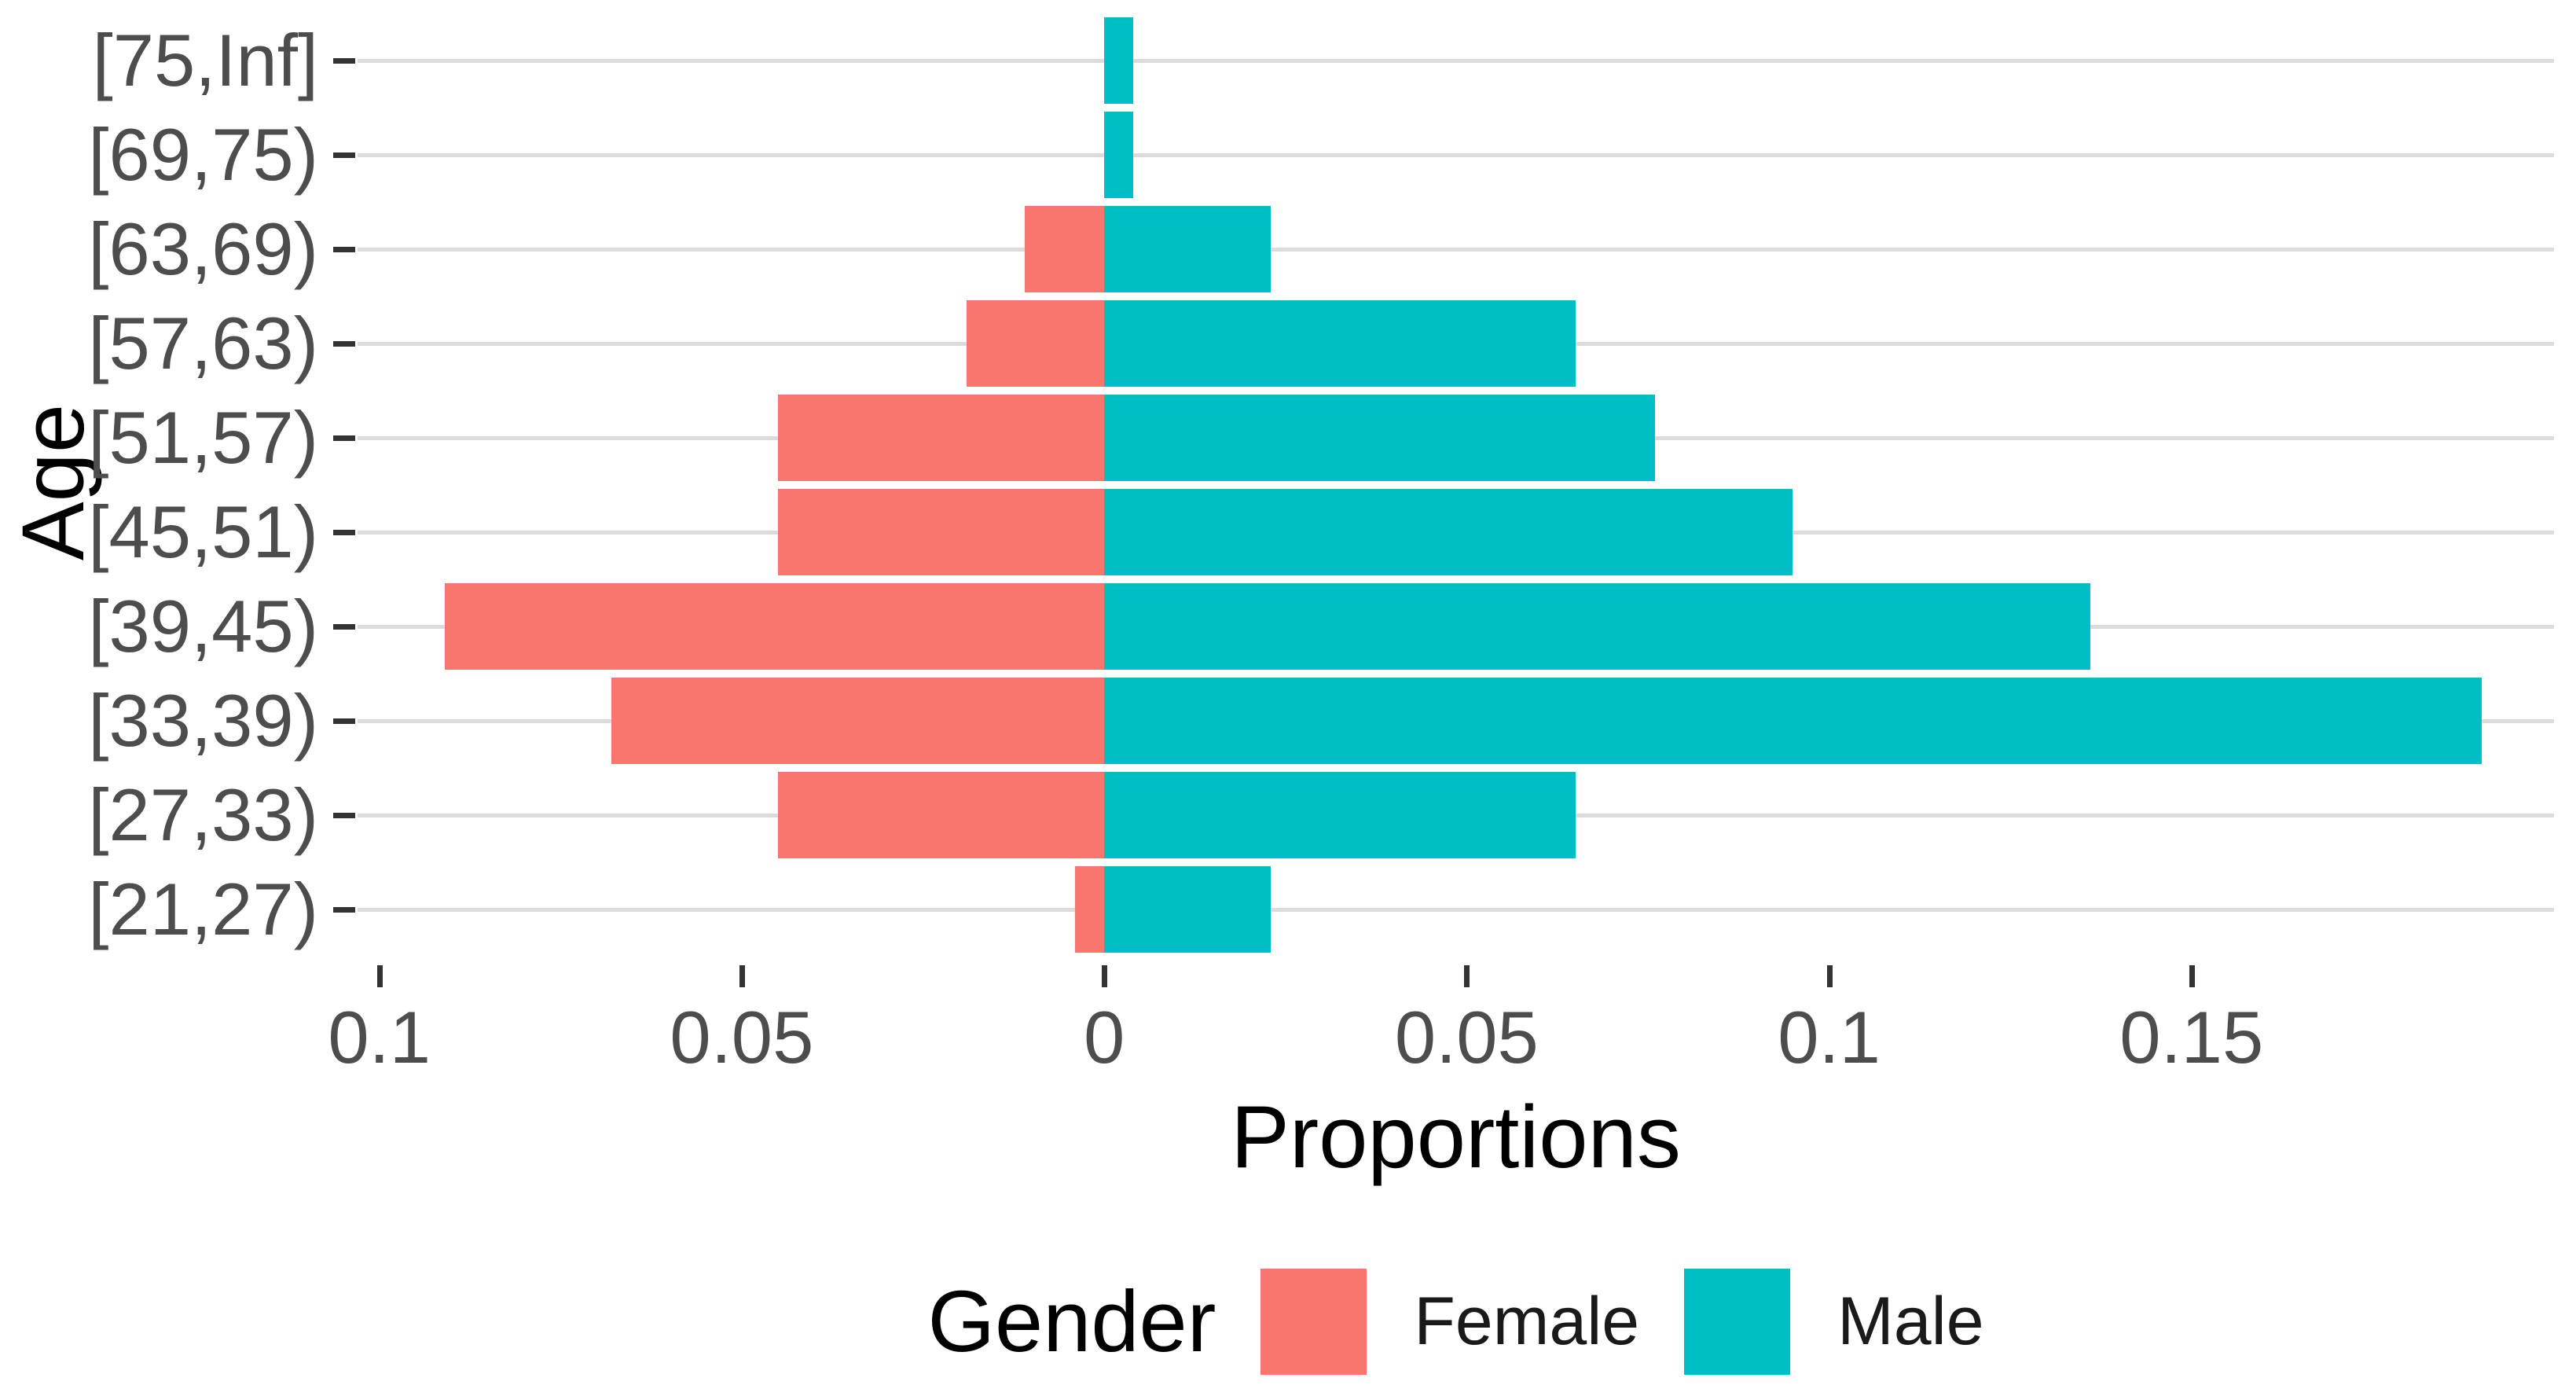 This screenshot has width=2576, height=1396. I want to click on bar-female-[21,27), so click(1090, 909).